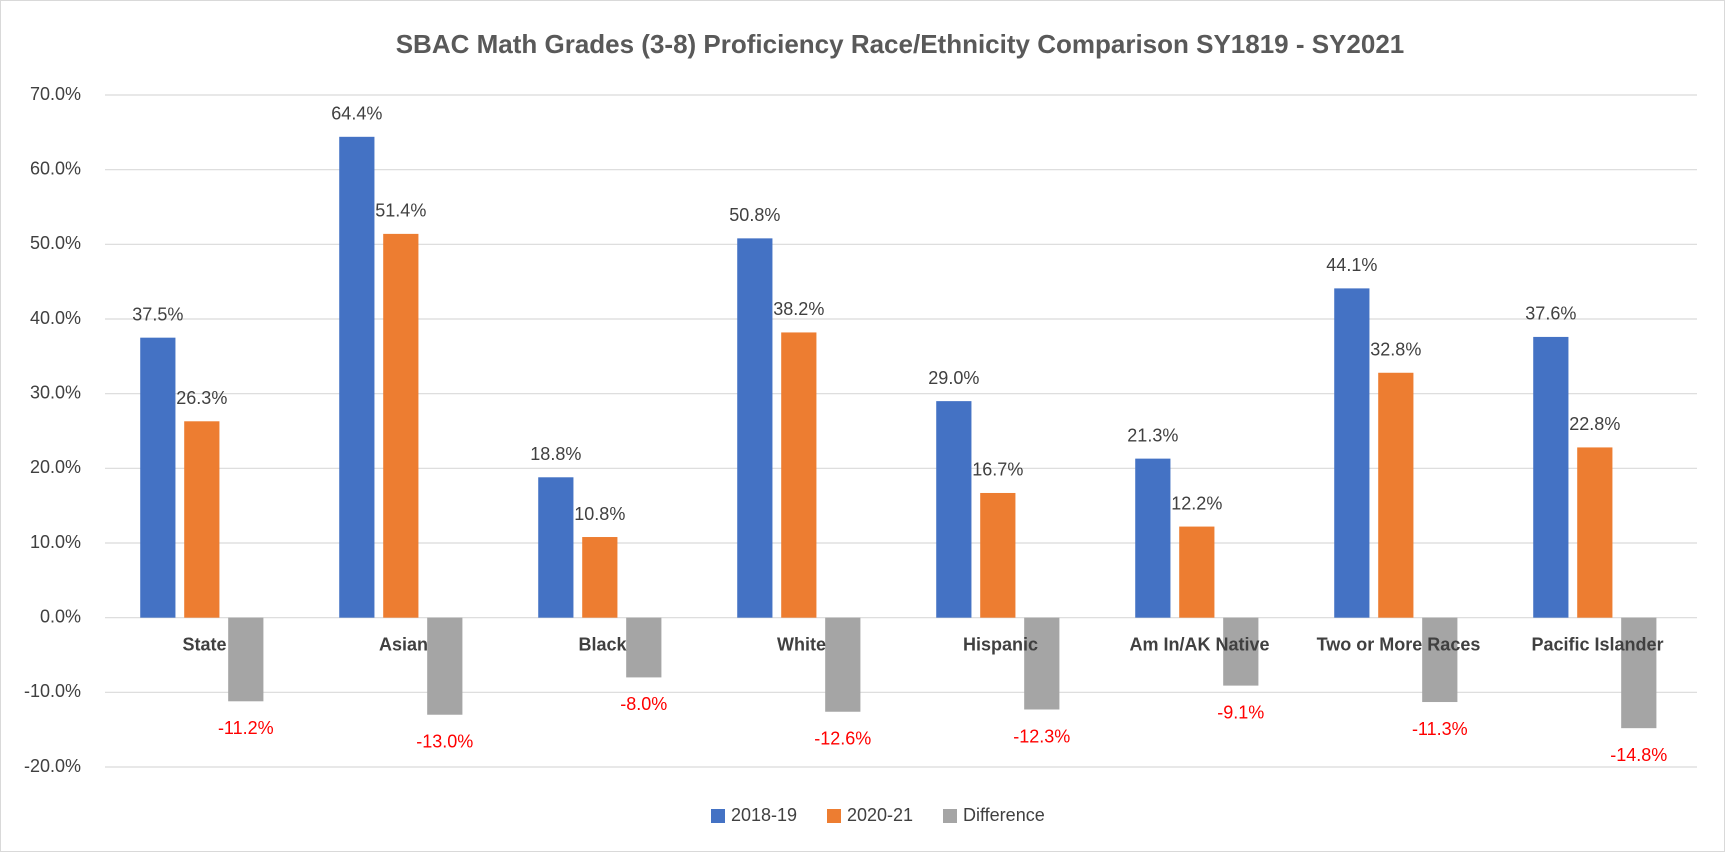 The image size is (1725, 852). What do you see at coordinates (204, 644) in the screenshot?
I see `x-tick-label: State` at bounding box center [204, 644].